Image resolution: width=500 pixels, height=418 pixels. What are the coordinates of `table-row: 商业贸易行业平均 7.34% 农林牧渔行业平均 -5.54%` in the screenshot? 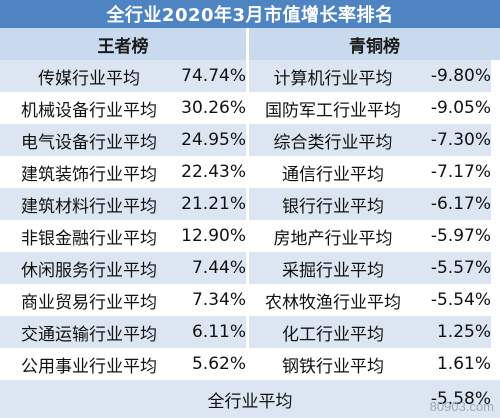 It's located at (250, 300).